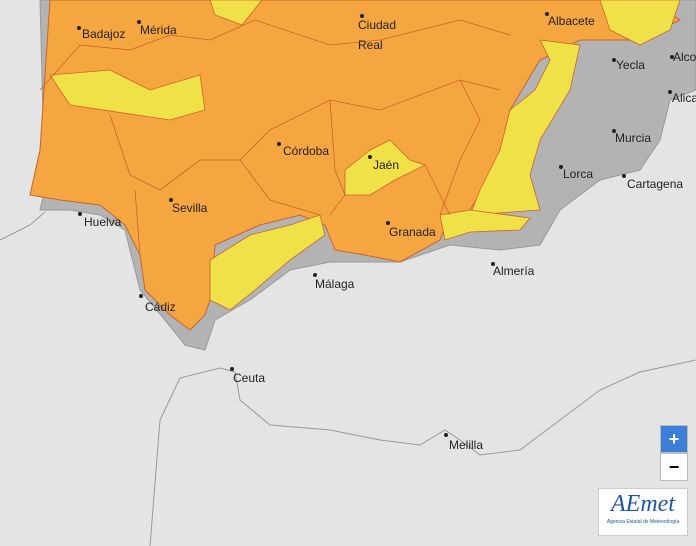  What do you see at coordinates (306, 151) in the screenshot?
I see `city-label: Córdoba` at bounding box center [306, 151].